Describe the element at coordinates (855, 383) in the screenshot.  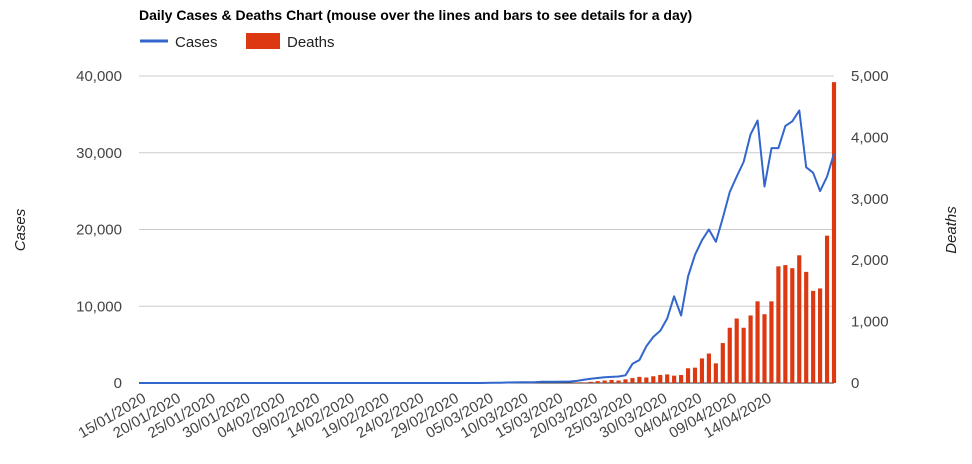
I see `right-tick-label: 0` at that location.